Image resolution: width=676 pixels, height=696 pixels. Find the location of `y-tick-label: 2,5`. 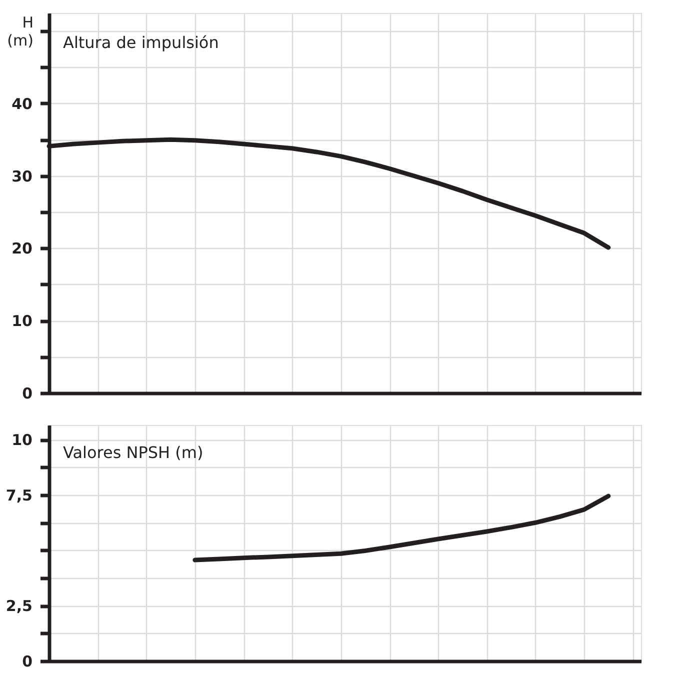

y-tick-label: 2,5 is located at coordinates (19, 606).